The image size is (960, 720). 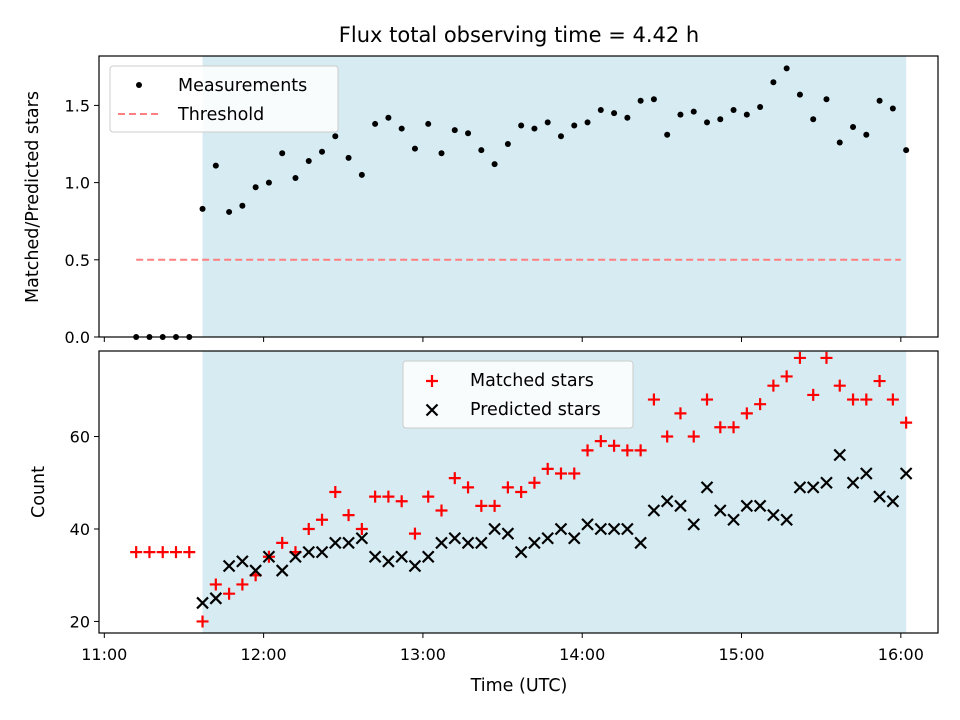 What do you see at coordinates (33, 197) in the screenshot?
I see `top-y-axis-label: Matched/Predicted stars` at bounding box center [33, 197].